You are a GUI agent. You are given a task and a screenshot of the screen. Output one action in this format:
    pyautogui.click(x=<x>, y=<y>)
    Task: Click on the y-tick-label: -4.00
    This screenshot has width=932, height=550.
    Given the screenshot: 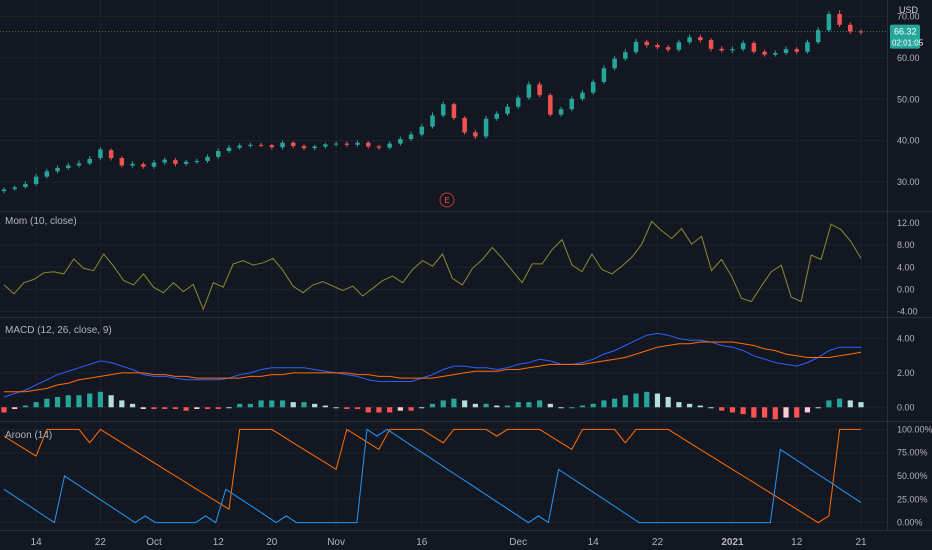 What is the action you would take?
    pyautogui.click(x=907, y=311)
    